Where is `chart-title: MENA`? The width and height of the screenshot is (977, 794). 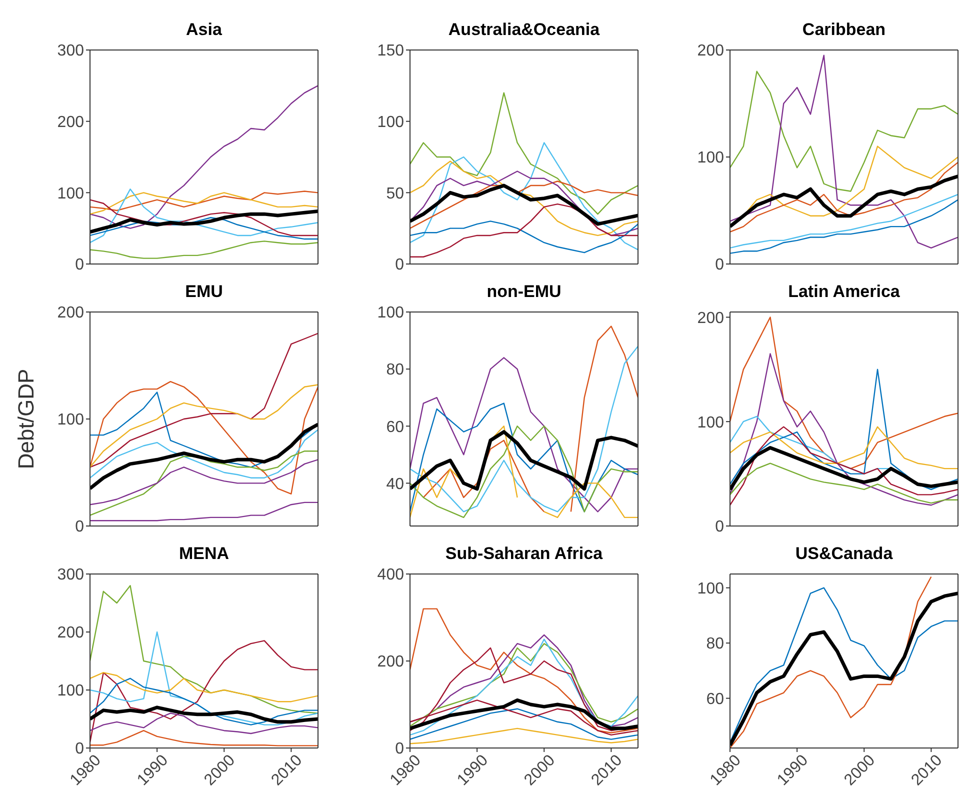 chart-title: MENA is located at coordinates (204, 554).